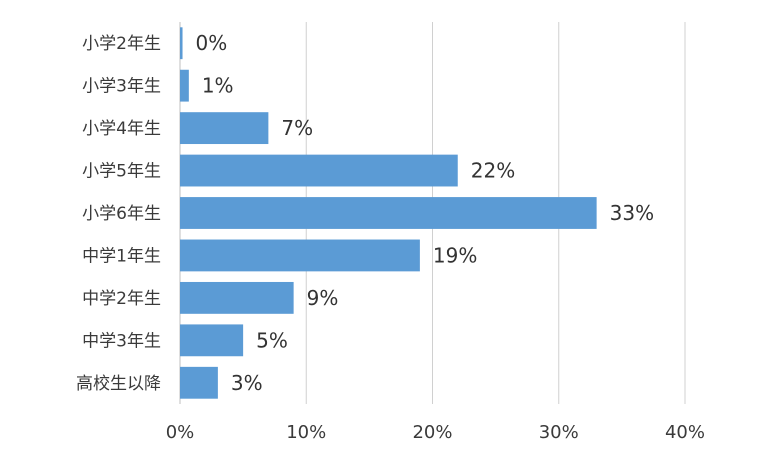 This screenshot has height=454, width=761. I want to click on category-label: 高校生以降, so click(118, 384).